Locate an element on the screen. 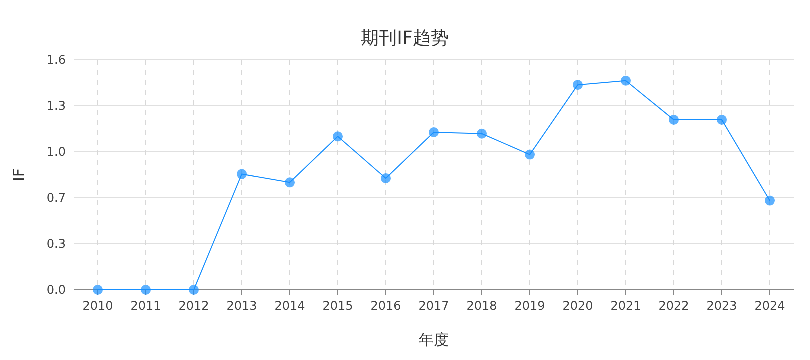 The width and height of the screenshot is (810, 360). x-tick-label: 2014 is located at coordinates (290, 306).